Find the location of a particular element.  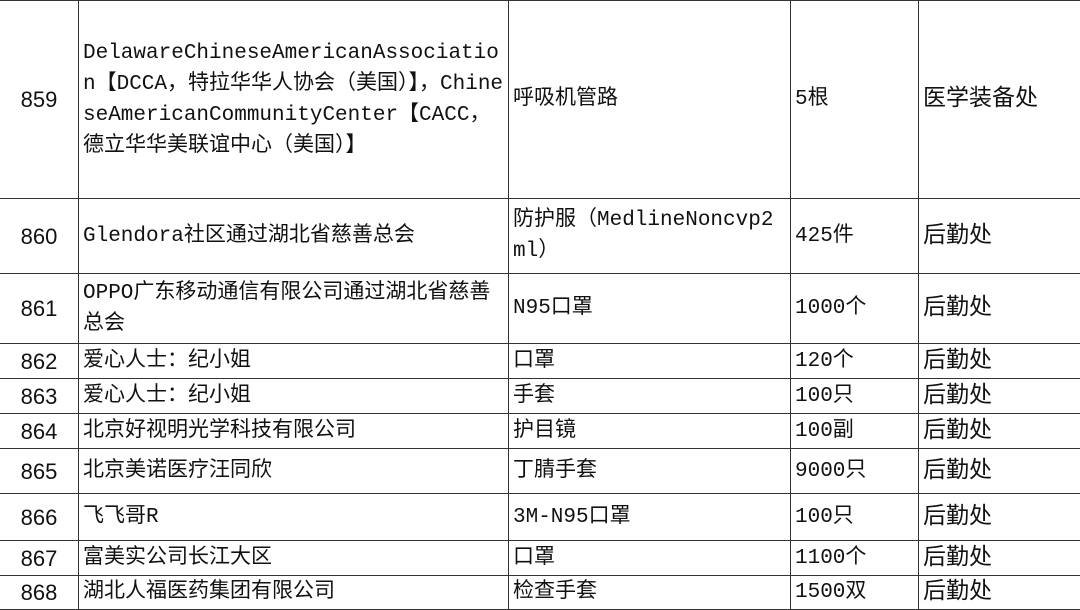

quantity-cell: 1500双 is located at coordinates (855, 593).